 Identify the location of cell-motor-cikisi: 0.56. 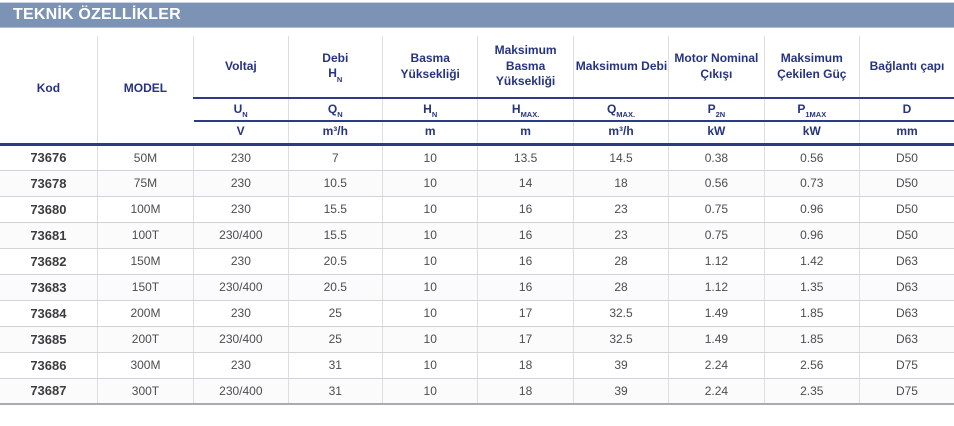
(716, 183).